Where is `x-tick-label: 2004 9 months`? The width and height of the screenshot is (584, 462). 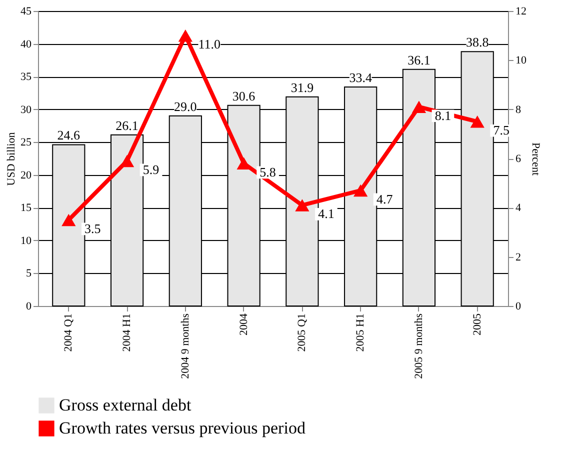
x-tick-label: 2004 9 months is located at coordinates (185, 346).